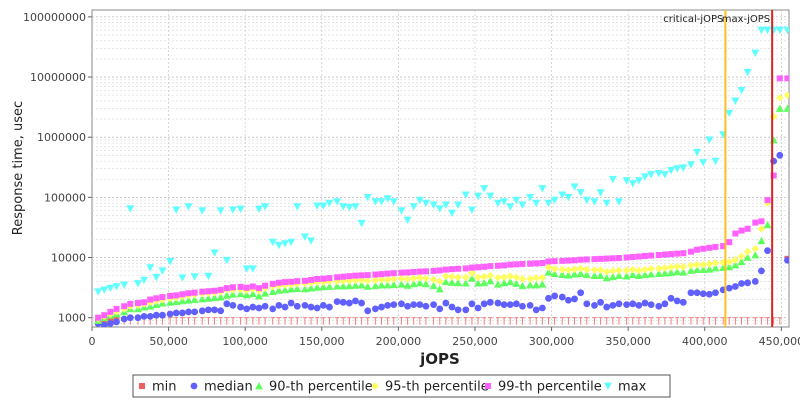 This screenshot has width=800, height=400. I want to click on x-axis-title: jOPS, so click(439, 359).